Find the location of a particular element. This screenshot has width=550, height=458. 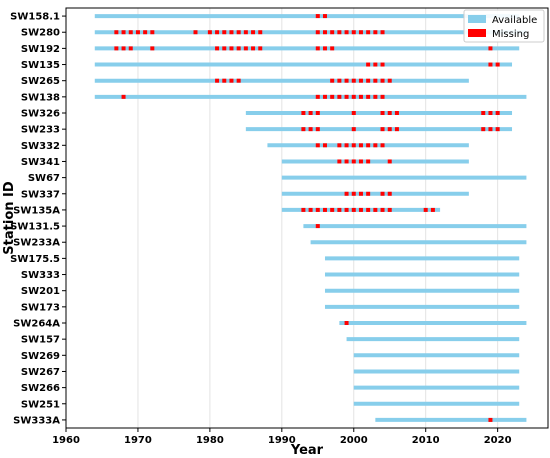

missing-marker-SW138-2004 is located at coordinates (382, 96).